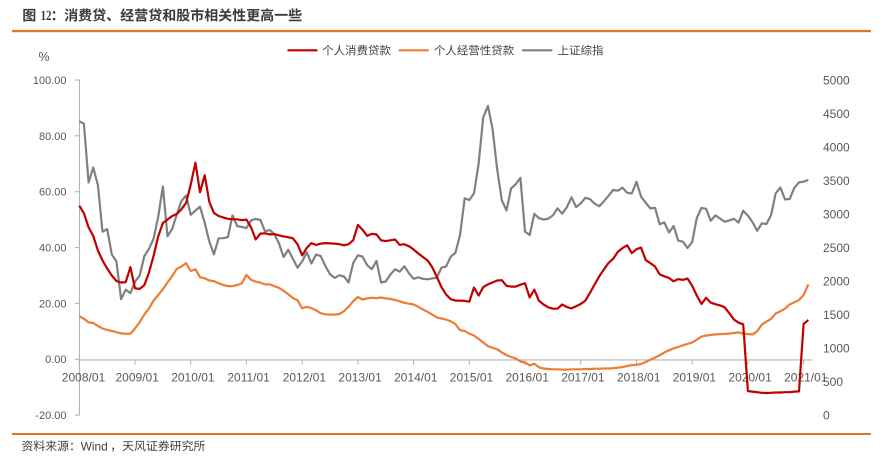 This screenshot has height=466, width=890. Describe the element at coordinates (836, 315) in the screenshot. I see `svg-text: 1500` at that location.